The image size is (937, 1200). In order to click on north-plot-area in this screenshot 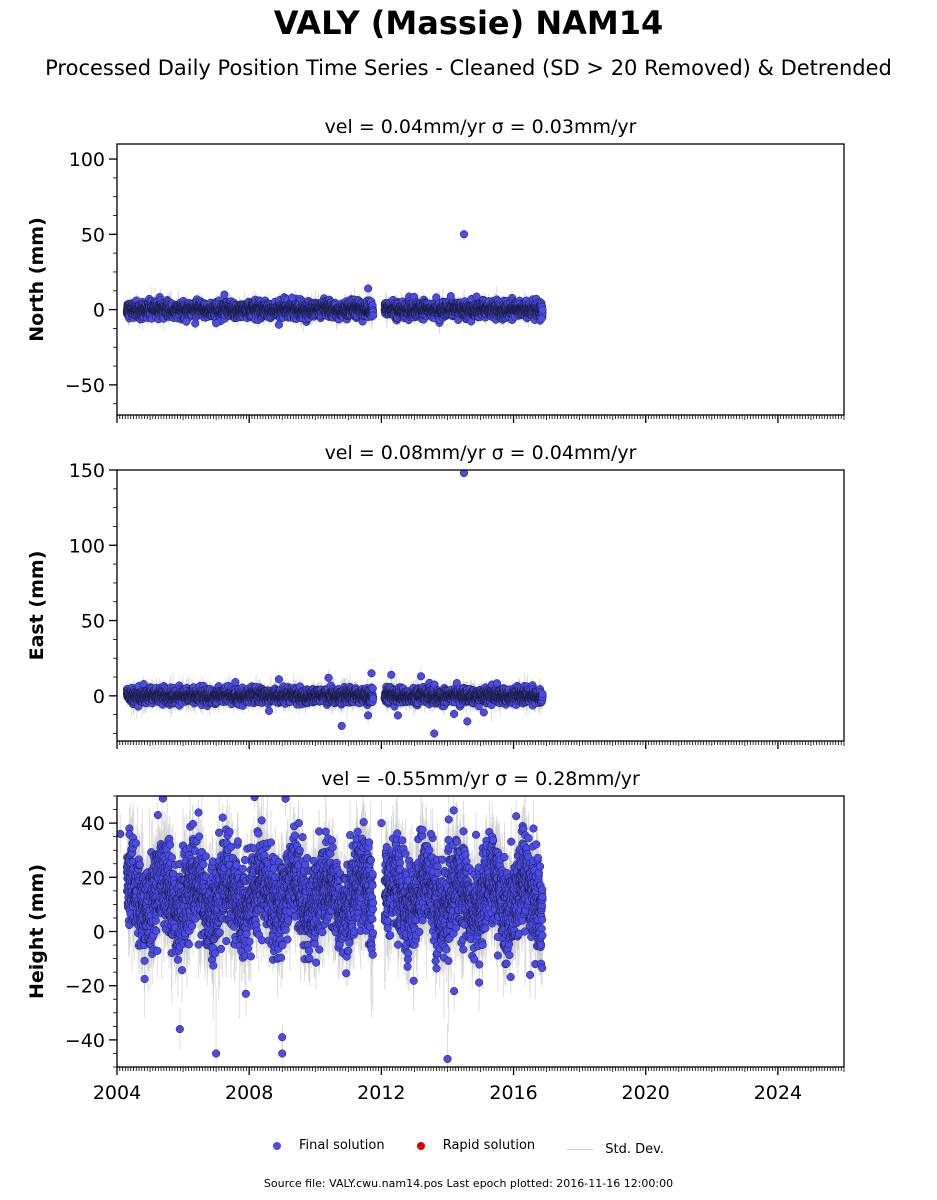, I will do `click(334, 280)`.